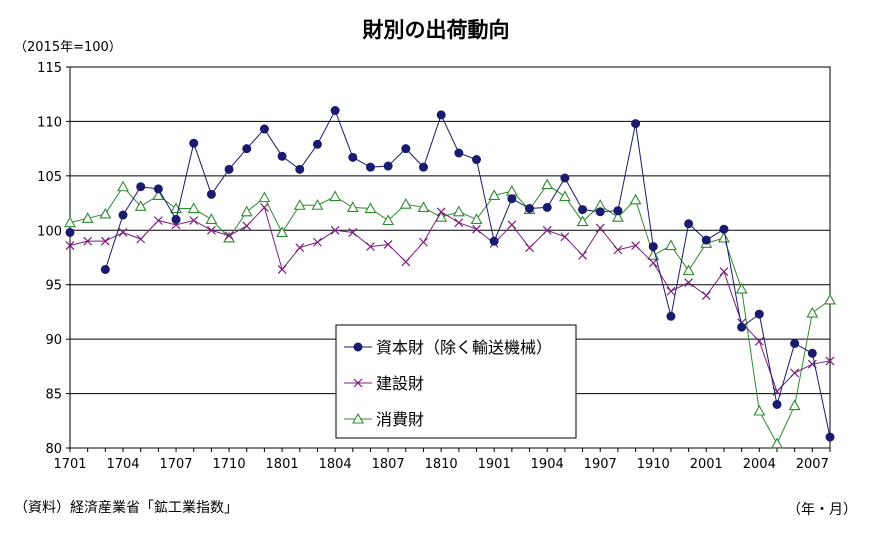 This screenshot has width=872, height=539. Describe the element at coordinates (822, 510) in the screenshot. I see `x-unit-label: （年・月）` at that location.